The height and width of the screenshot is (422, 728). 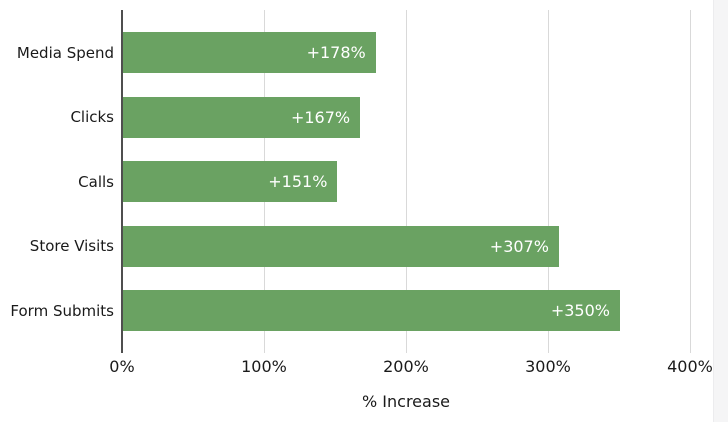 I want to click on category-label: Form Submits, so click(x=62, y=310).